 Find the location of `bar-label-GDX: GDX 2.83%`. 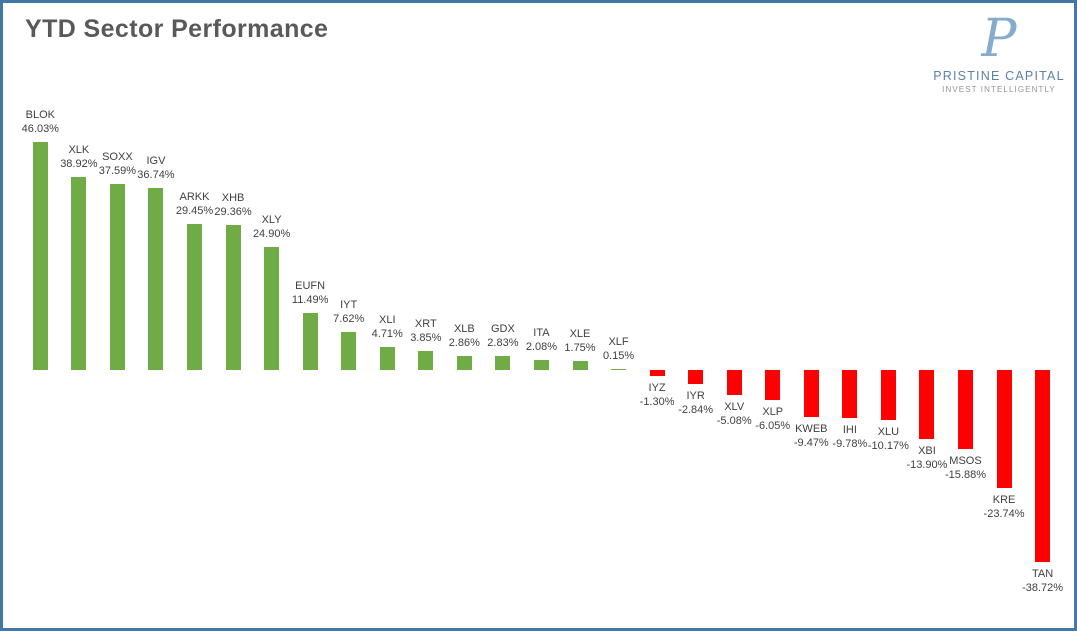

bar-label-GDX: GDX 2.83% is located at coordinates (503, 336).